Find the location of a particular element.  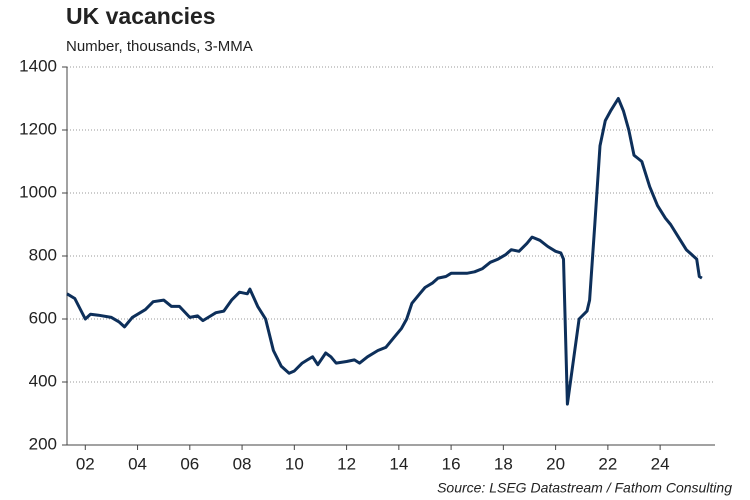

y-tick-label: 200 is located at coordinates (43, 443).